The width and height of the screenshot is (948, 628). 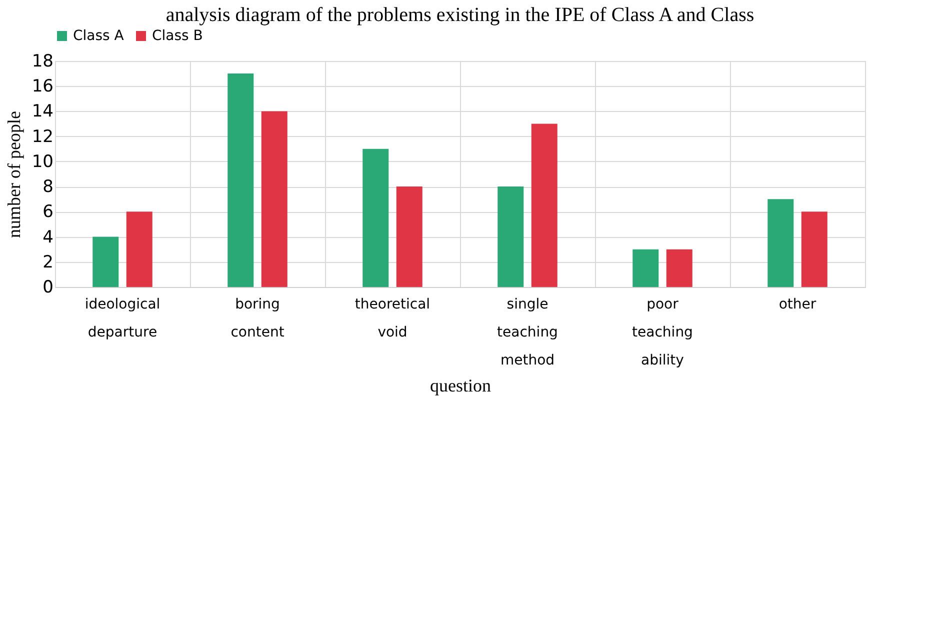 What do you see at coordinates (257, 318) in the screenshot?
I see `x-tick-label: boring content` at bounding box center [257, 318].